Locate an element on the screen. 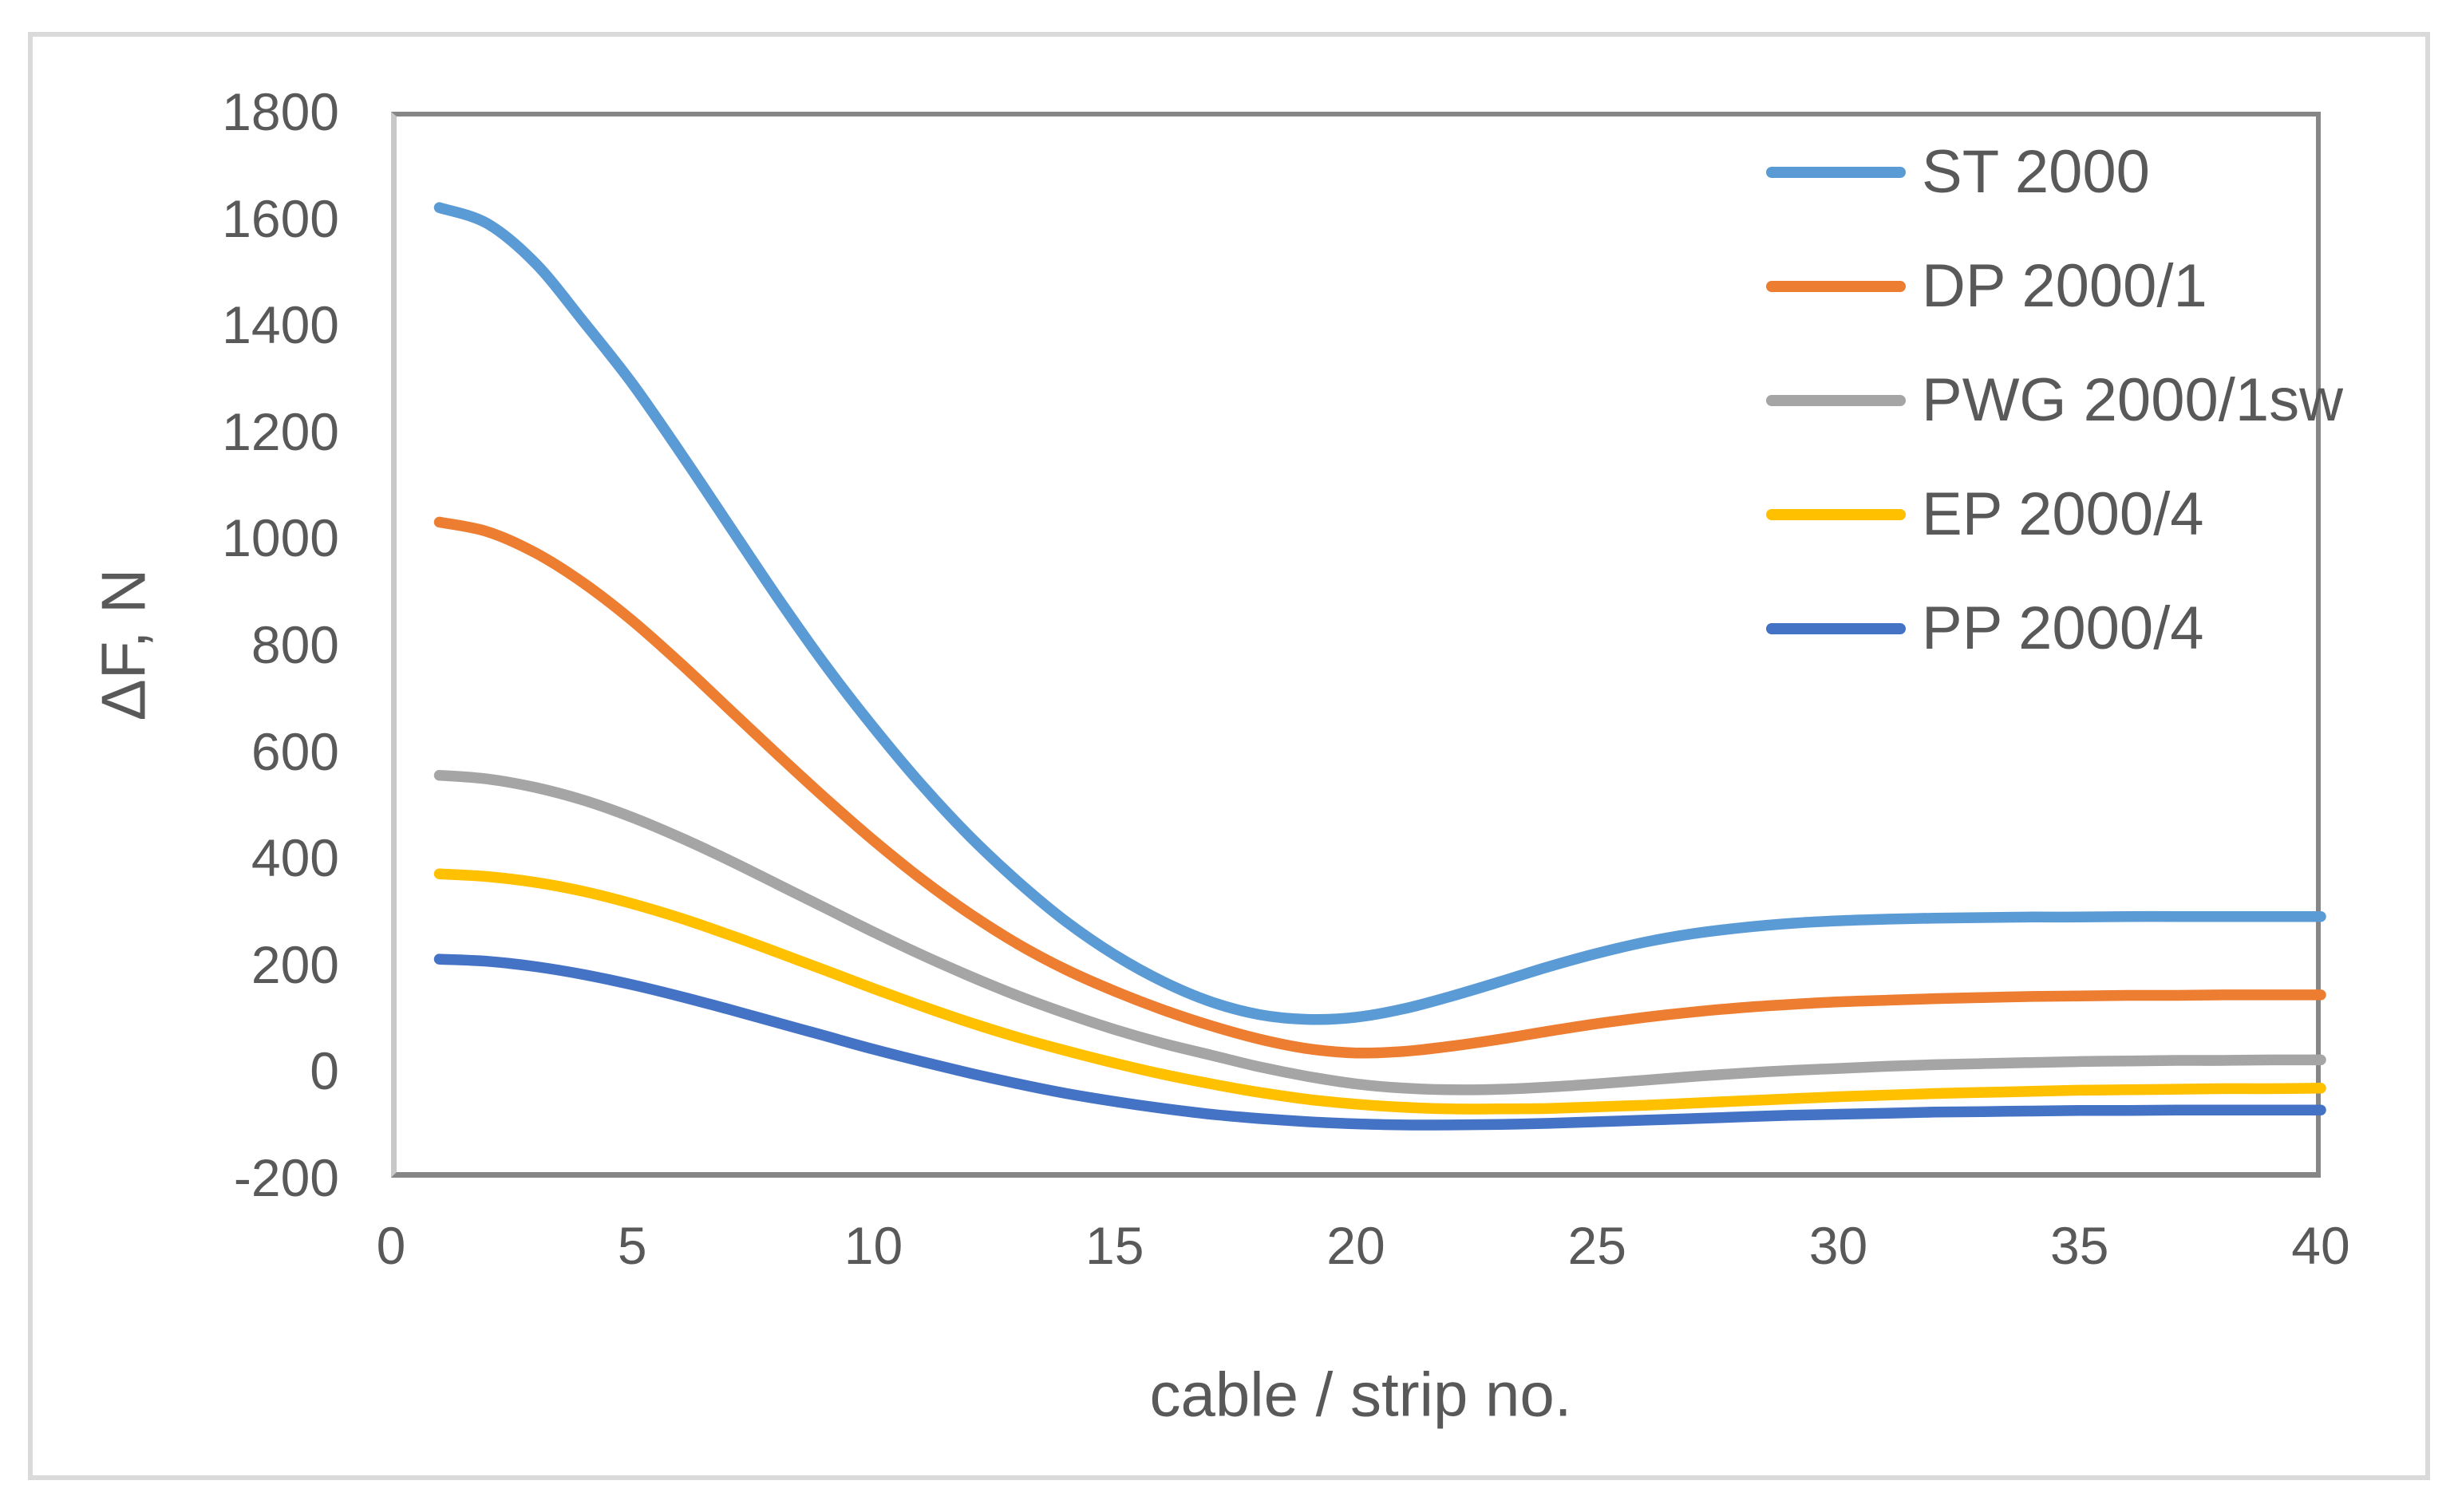 This screenshot has width=2458, height=1512. y-tick-label: 1200 is located at coordinates (280, 431).